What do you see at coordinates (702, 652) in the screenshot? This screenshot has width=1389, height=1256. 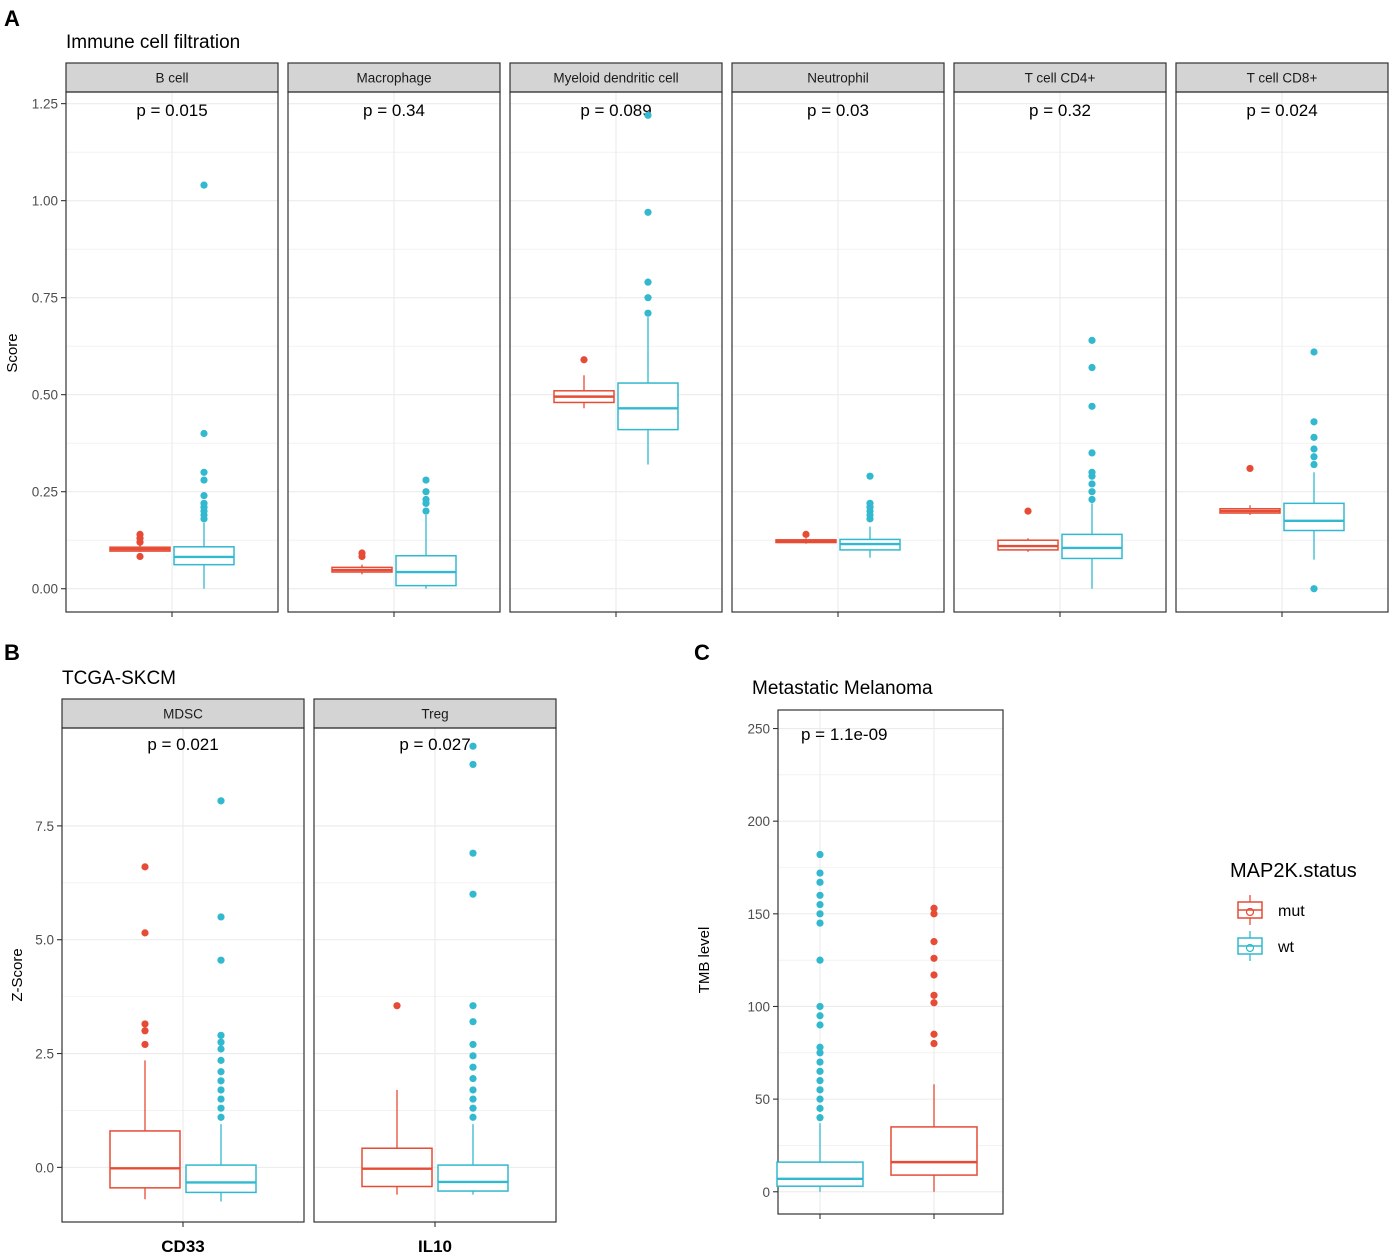 I see `panel-label-c: C` at bounding box center [702, 652].